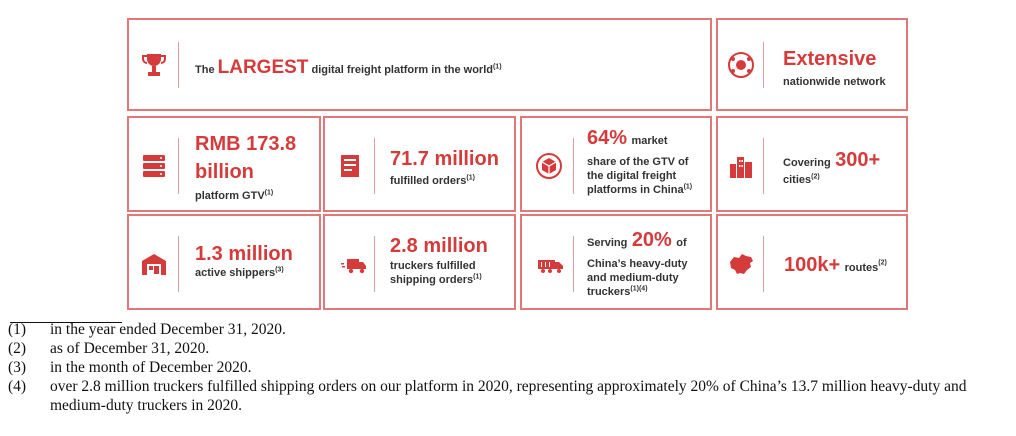 This screenshot has height=436, width=1016. I want to click on cities-line1: Covering 300+, so click(832, 160).